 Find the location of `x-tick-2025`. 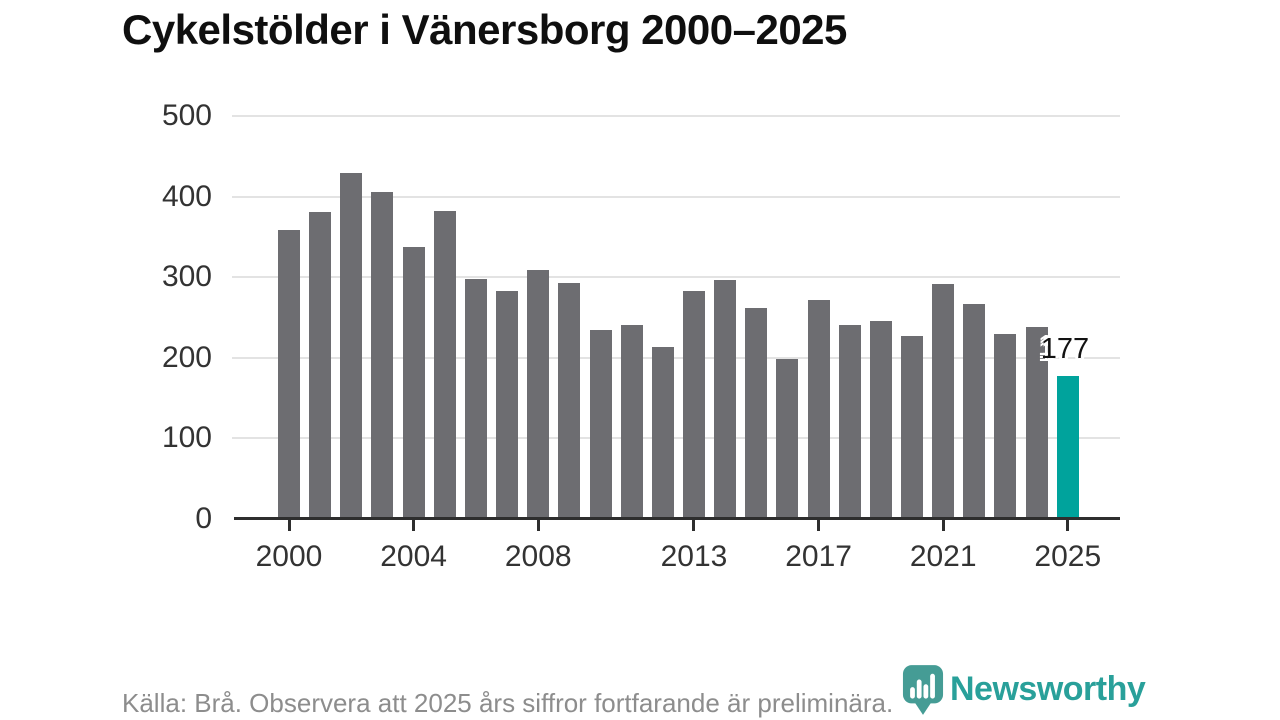

x-tick-2025 is located at coordinates (1068, 525).